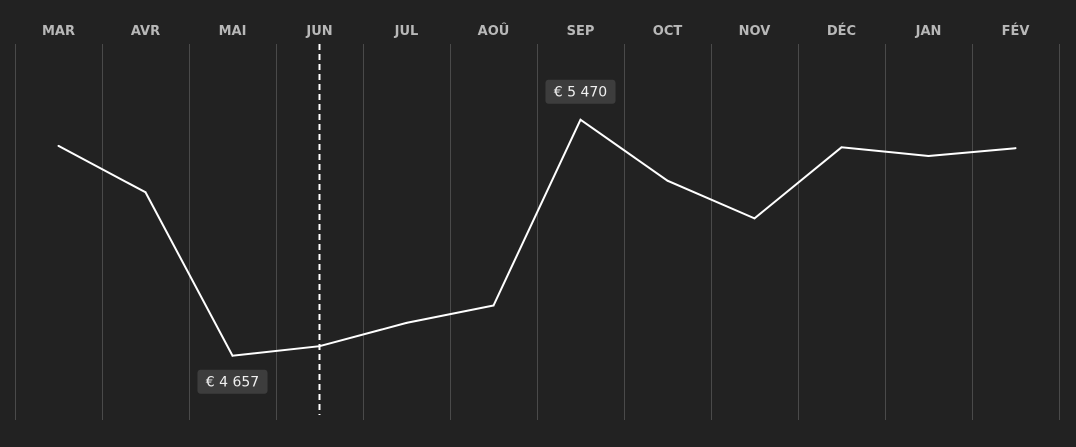  I want to click on month-label-7: OCT, so click(668, 31).